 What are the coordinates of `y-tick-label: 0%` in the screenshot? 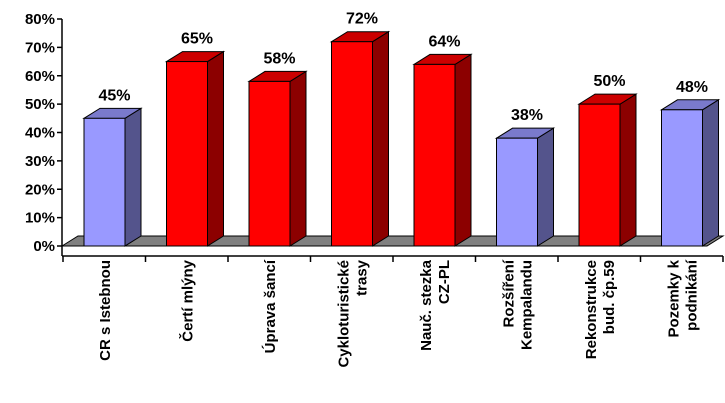 It's located at (44, 246).